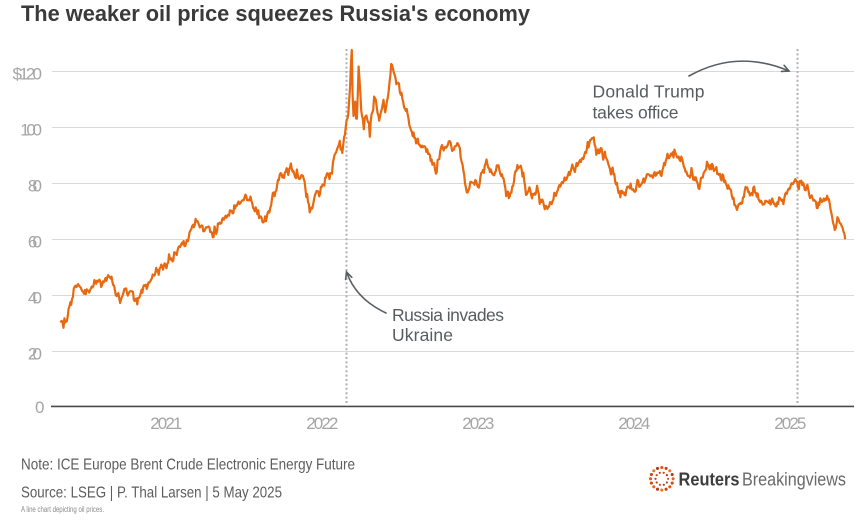  Describe the element at coordinates (794, 479) in the screenshot. I see `svg-text: Breakingviews` at that location.